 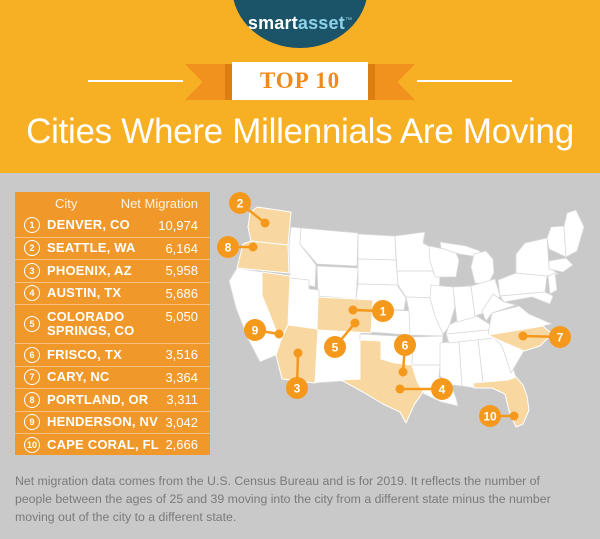 I want to click on table-row: 4 AUSTIN, TX 5,686, so click(x=112, y=293).